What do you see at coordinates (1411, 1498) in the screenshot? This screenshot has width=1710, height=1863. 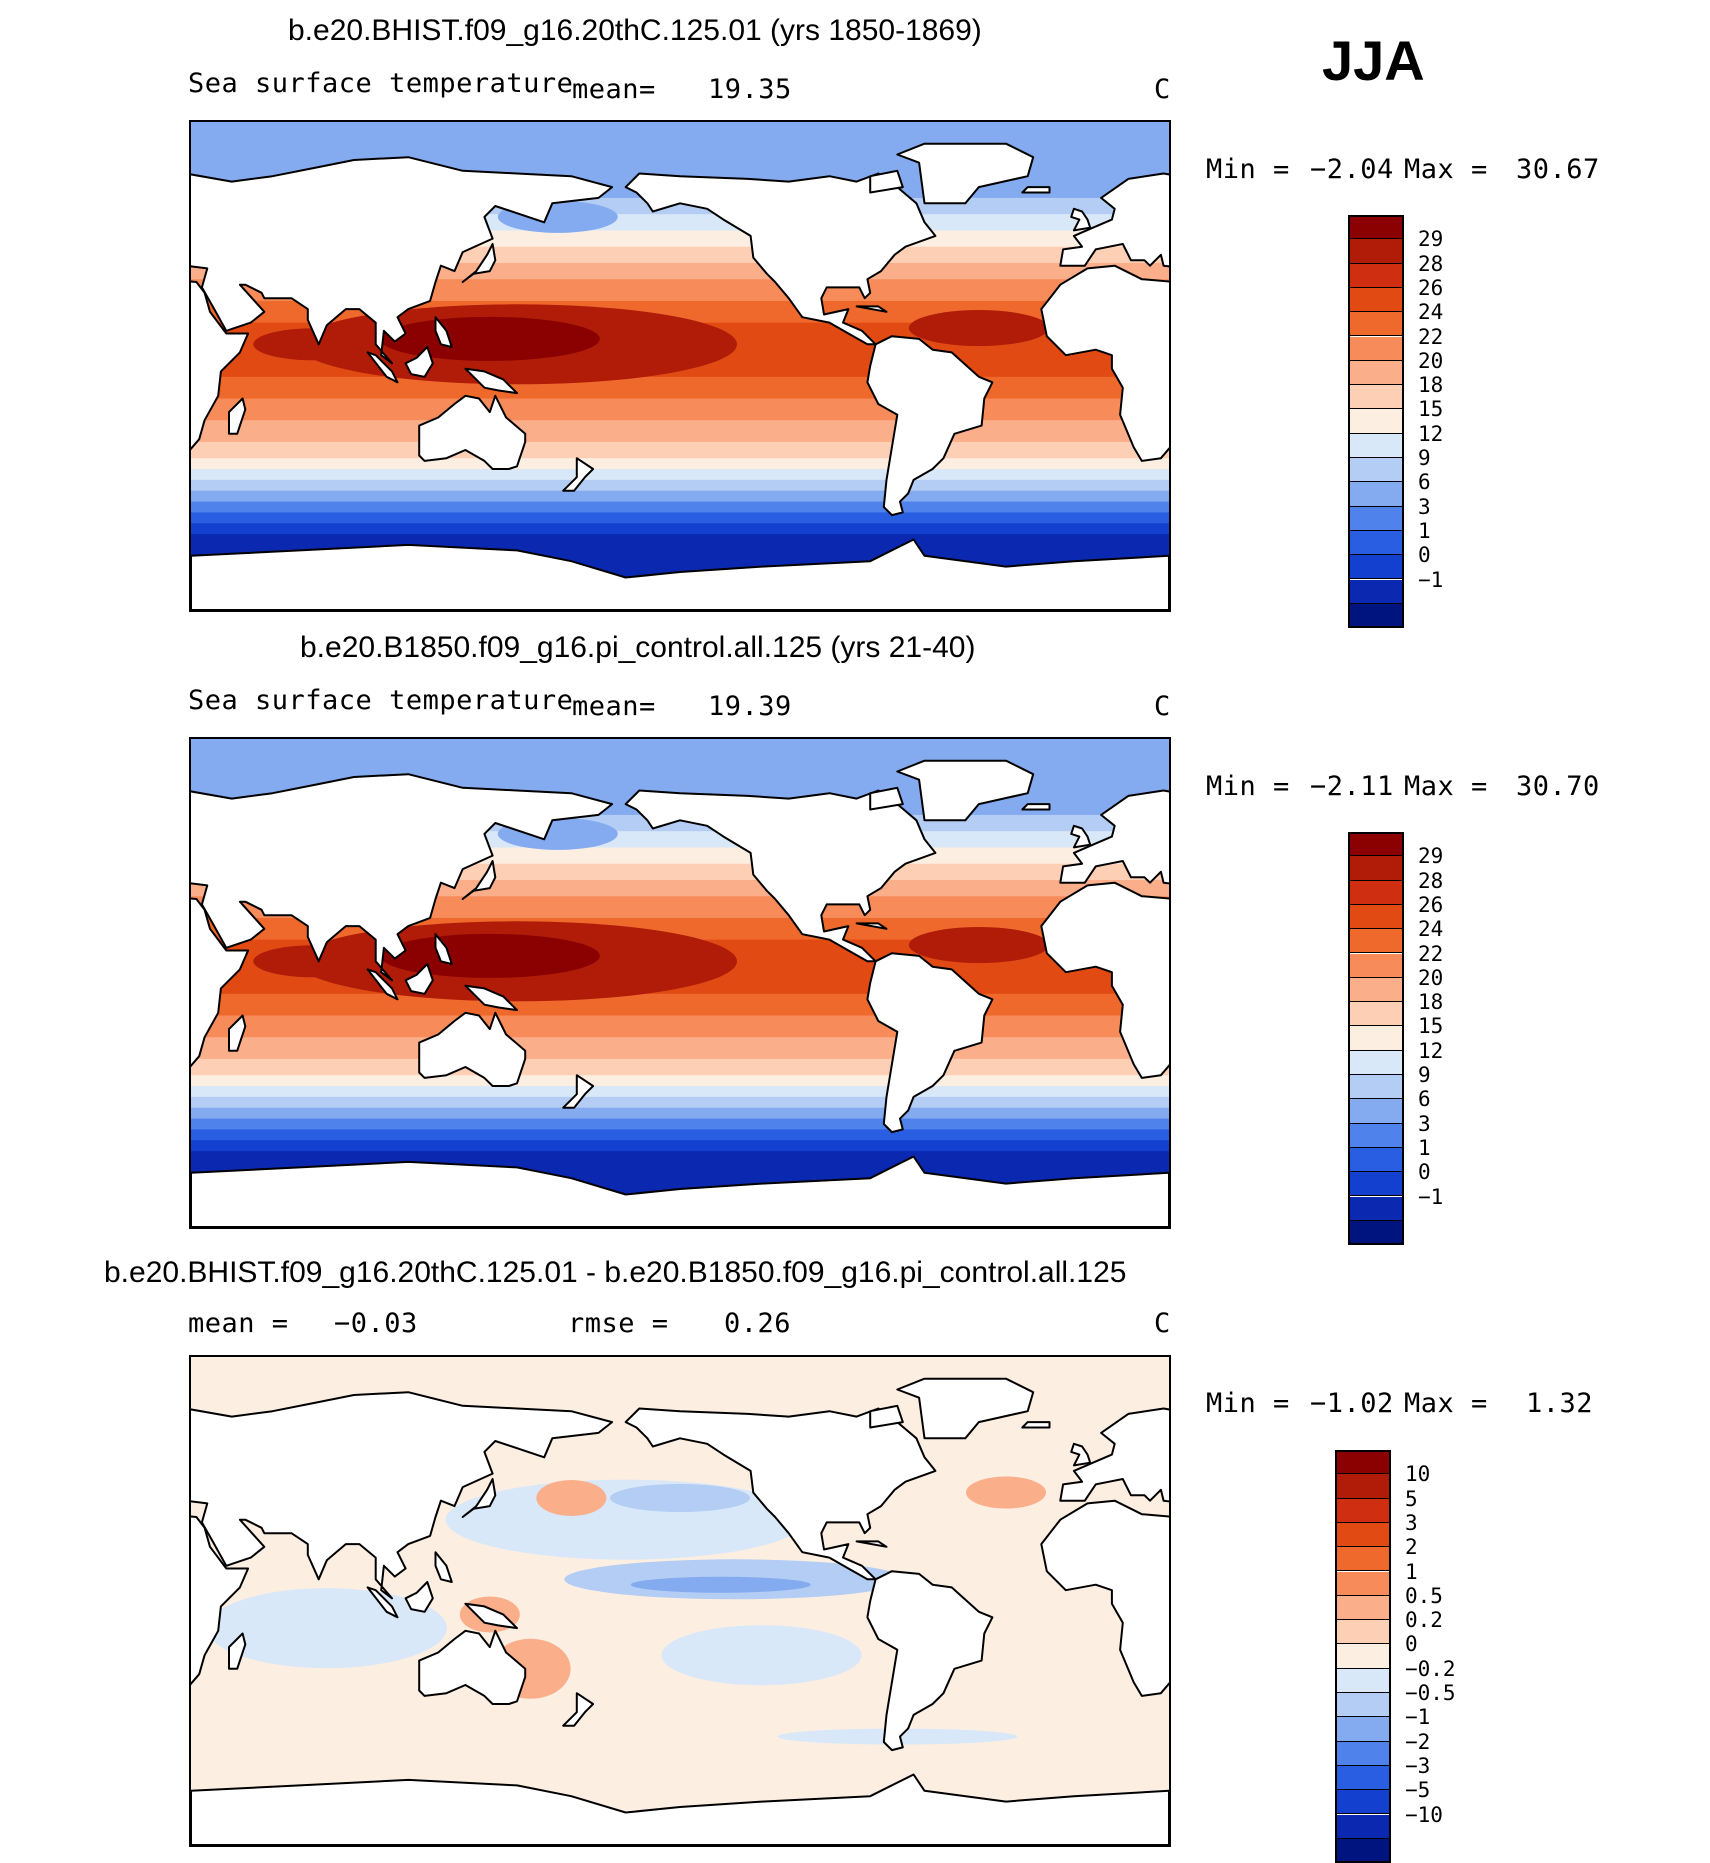 I see `colorbar-label: 5` at bounding box center [1411, 1498].